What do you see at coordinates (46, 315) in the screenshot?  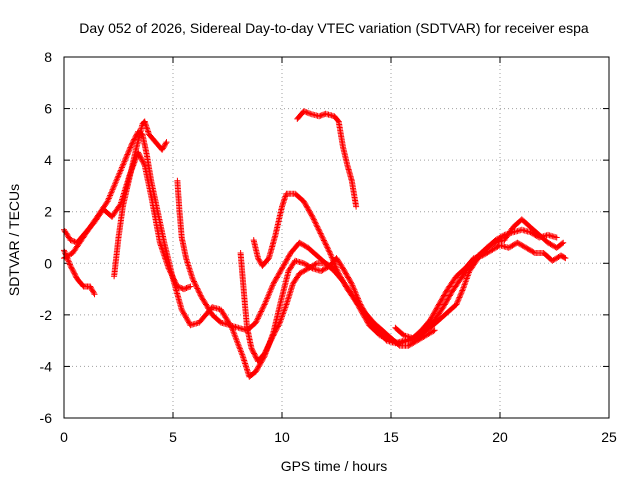 I see `y-tick-label: -2` at bounding box center [46, 315].